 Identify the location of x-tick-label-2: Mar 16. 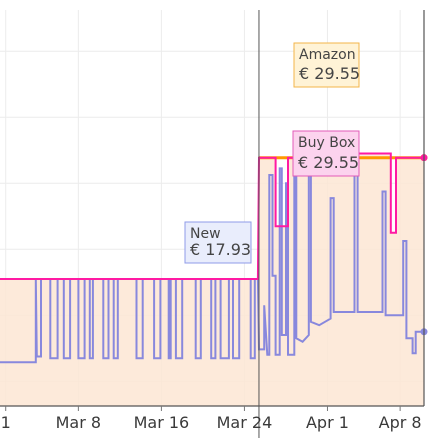
(162, 422).